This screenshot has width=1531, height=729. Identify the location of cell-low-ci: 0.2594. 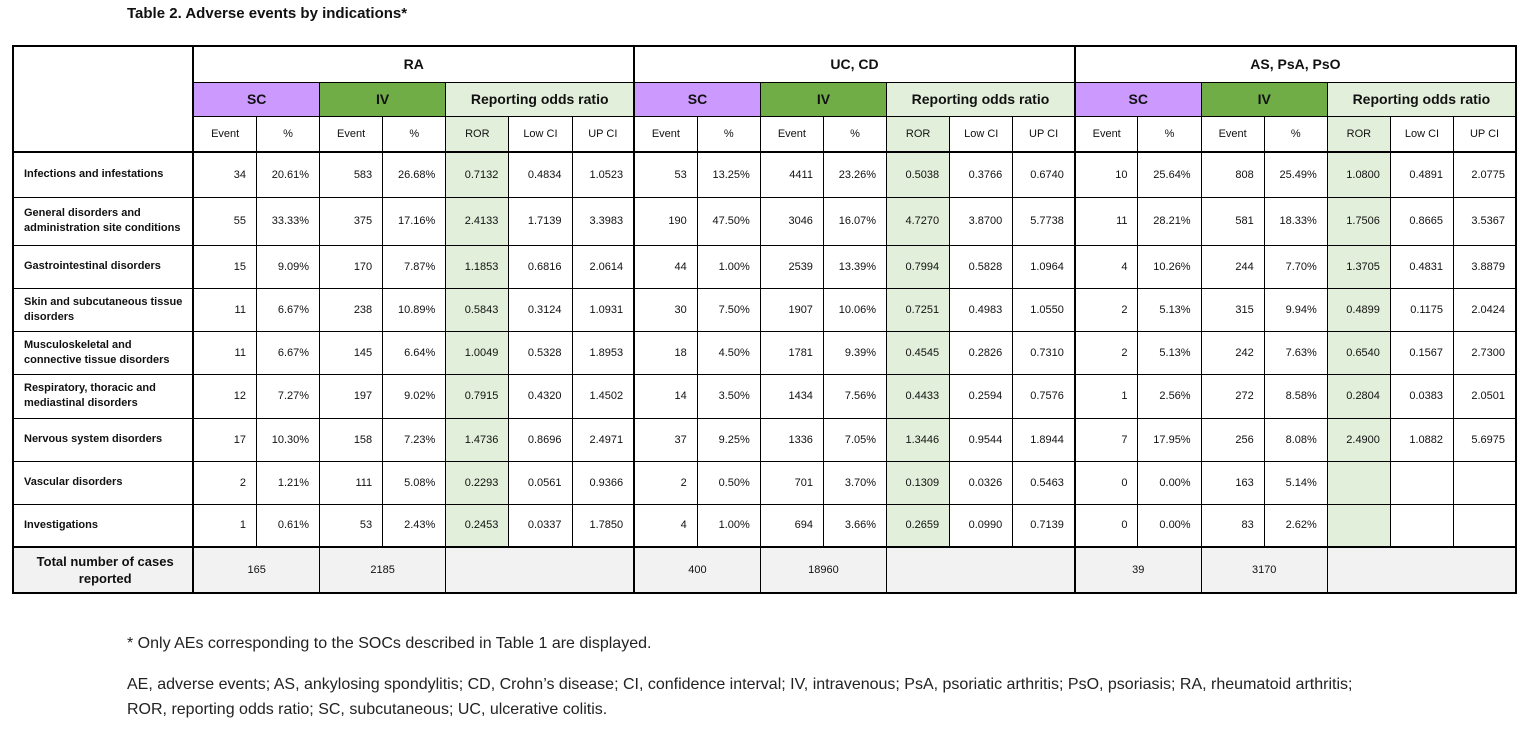
(981, 396).